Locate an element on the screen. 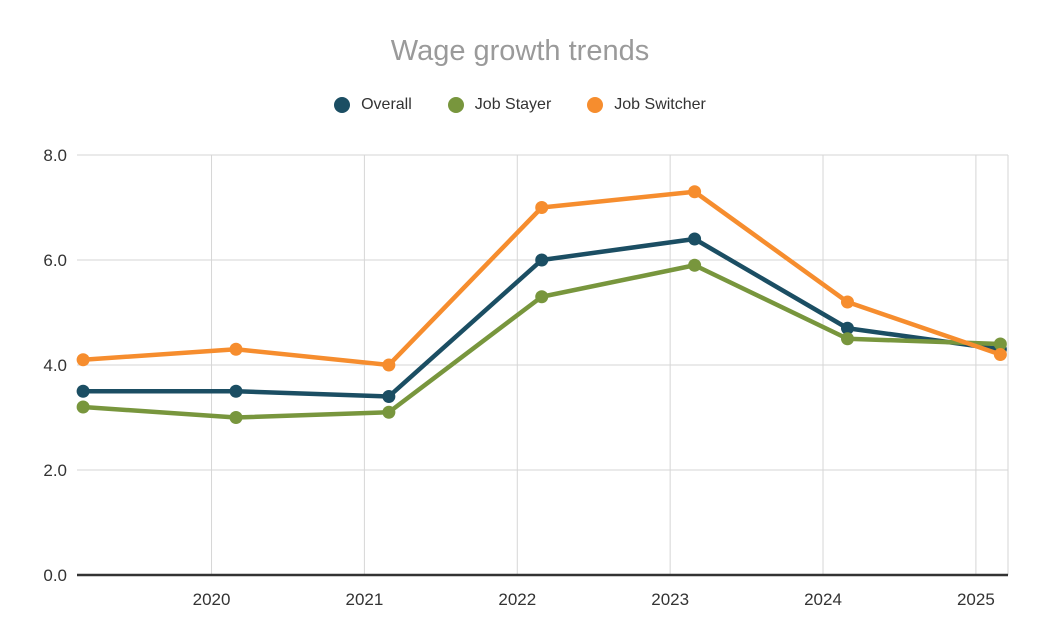 The image size is (1040, 643). chart-title: Wage growth trends is located at coordinates (520, 51).